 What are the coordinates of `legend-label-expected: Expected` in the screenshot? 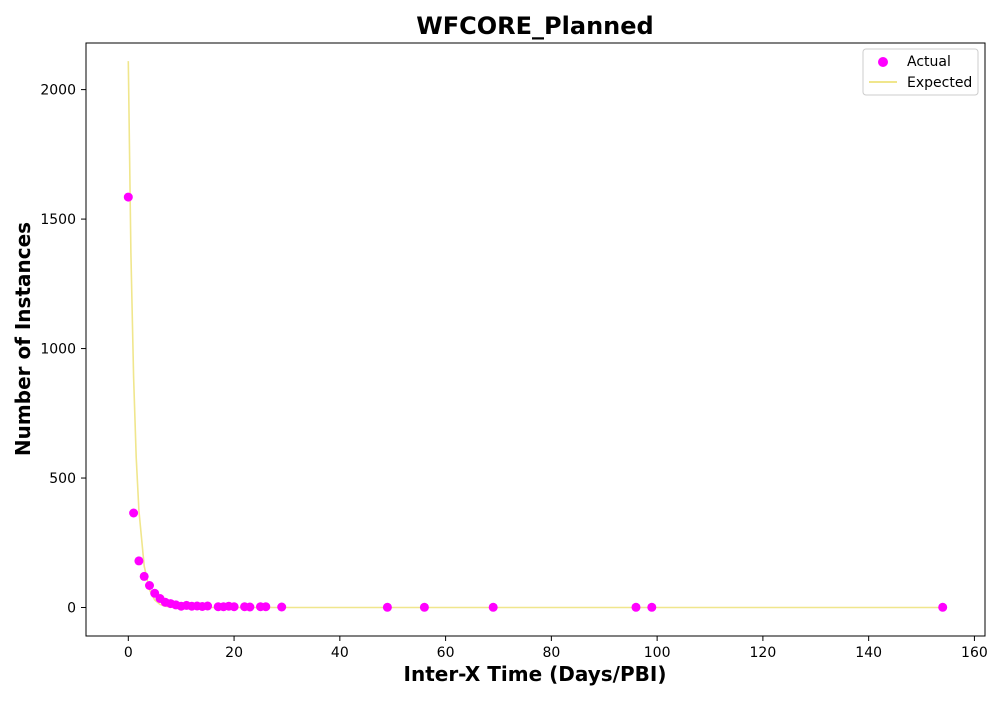 It's located at (939, 83).